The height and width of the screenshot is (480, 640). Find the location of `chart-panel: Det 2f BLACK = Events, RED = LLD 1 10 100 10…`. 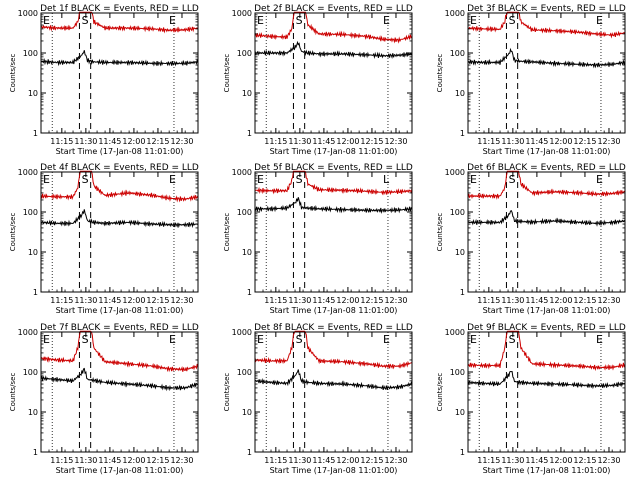

chart-panel: Det 2f BLACK = Events, RED = LLD 1 10 100 10… is located at coordinates (318, 80).